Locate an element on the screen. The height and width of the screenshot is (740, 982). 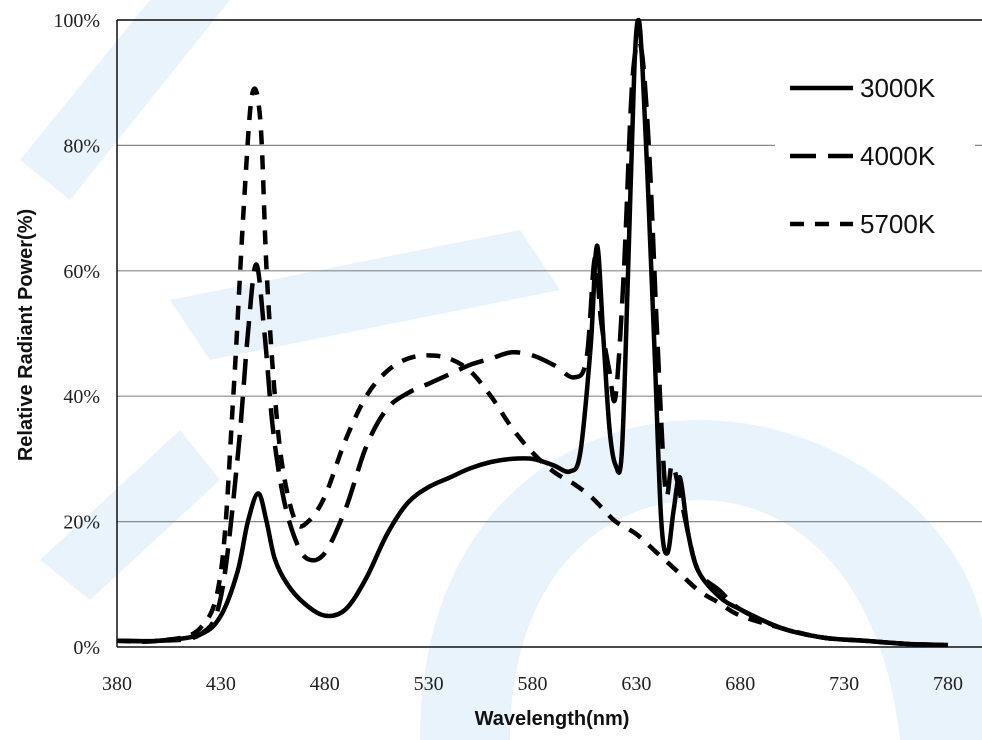
x-tick-label: 780 is located at coordinates (948, 684).